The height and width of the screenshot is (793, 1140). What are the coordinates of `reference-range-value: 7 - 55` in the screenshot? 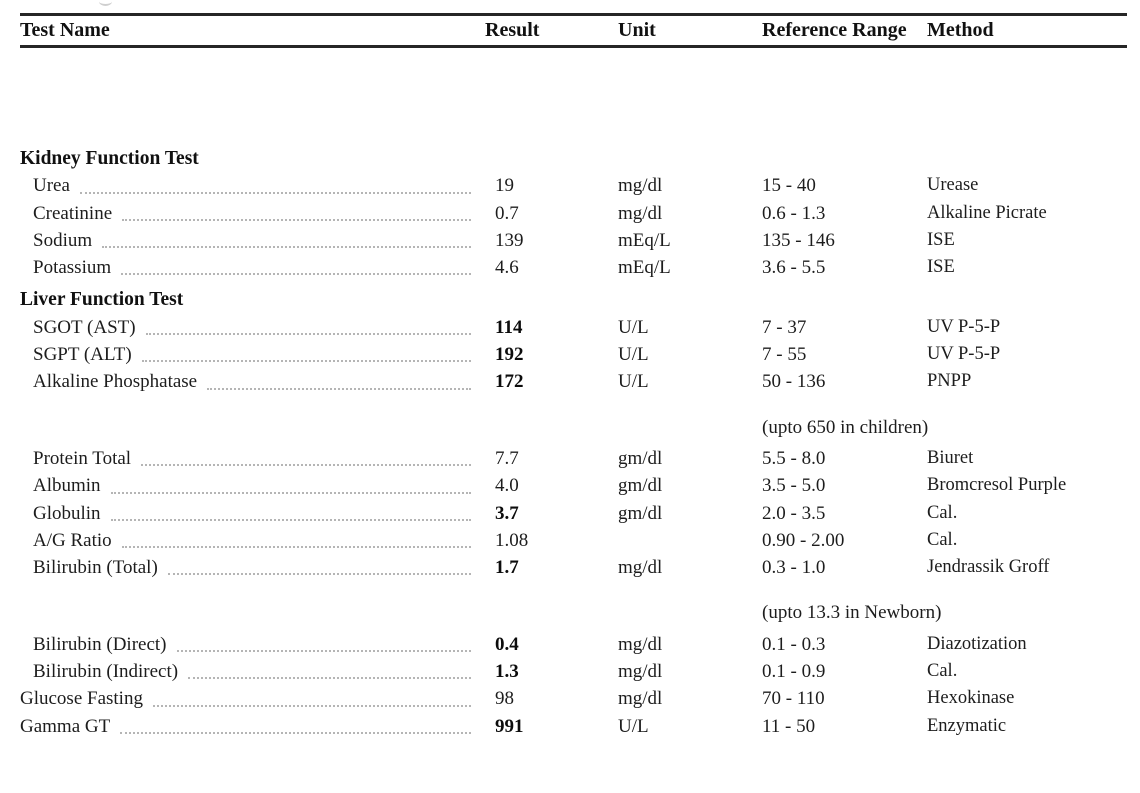 It's located at (784, 355).